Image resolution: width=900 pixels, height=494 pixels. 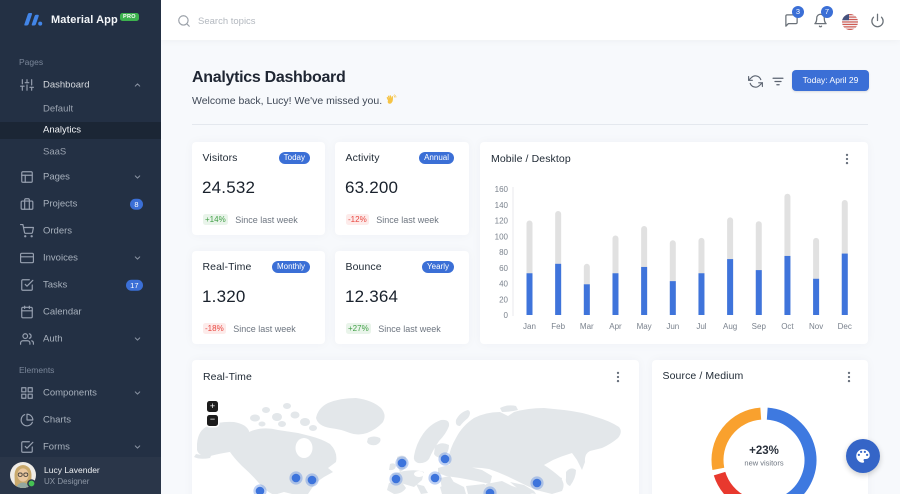 I want to click on svg-text: Mar, so click(x=587, y=326).